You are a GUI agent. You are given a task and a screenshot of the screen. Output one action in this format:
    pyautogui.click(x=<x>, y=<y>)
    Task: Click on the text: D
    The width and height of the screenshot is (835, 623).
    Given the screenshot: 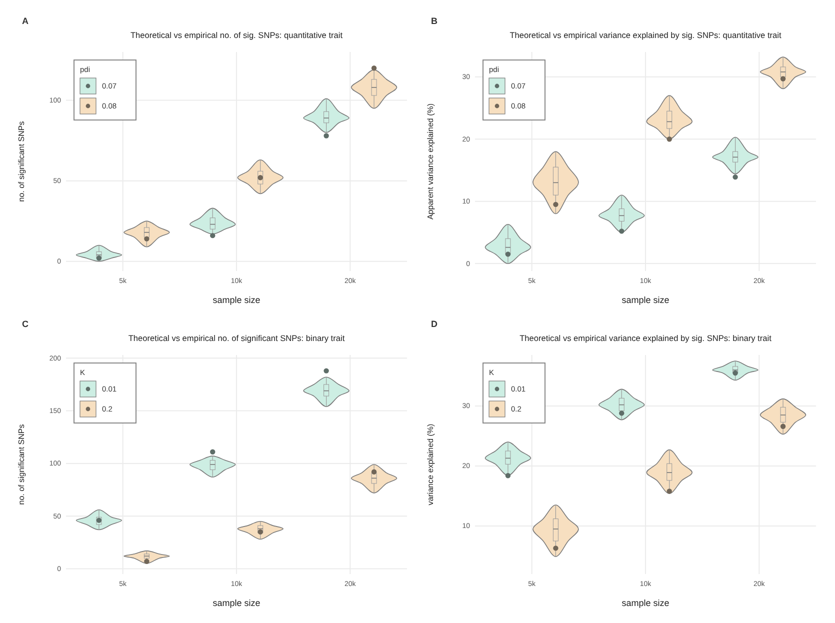 What is the action you would take?
    pyautogui.click(x=434, y=324)
    